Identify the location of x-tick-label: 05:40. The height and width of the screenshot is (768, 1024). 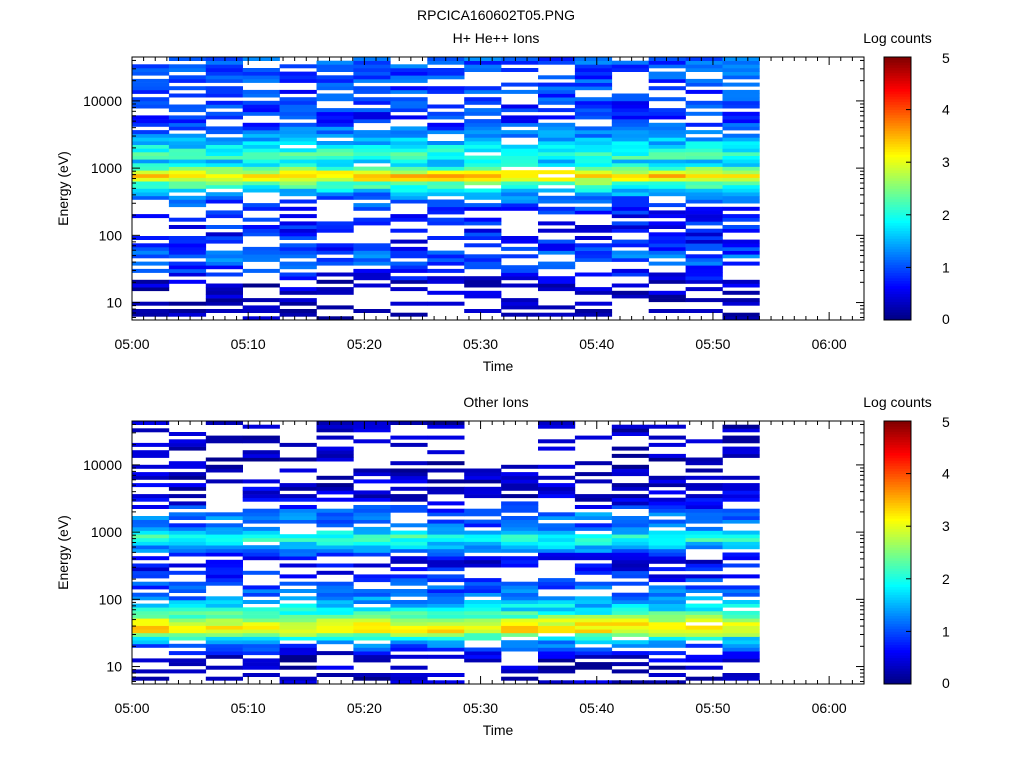
(596, 344).